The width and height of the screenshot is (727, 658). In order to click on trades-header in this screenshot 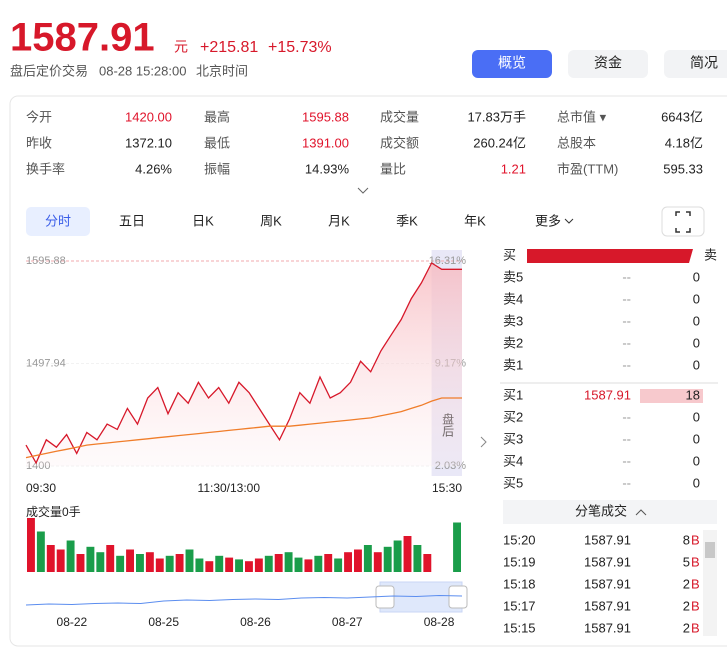, I will do `click(610, 512)`.